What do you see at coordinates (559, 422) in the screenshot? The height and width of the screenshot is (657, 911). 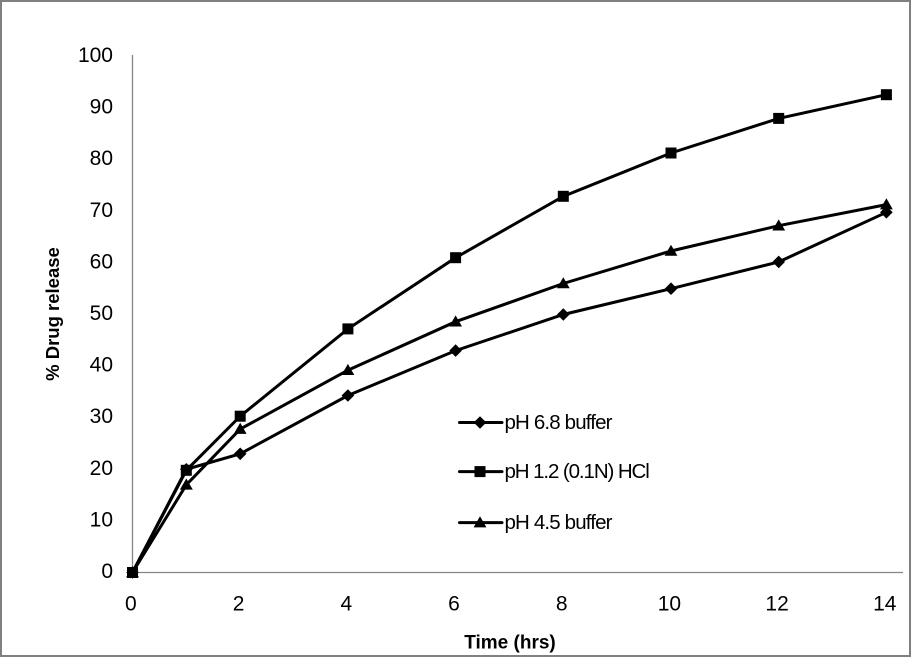 I see `svg-text: pH 6.8 buffer` at bounding box center [559, 422].